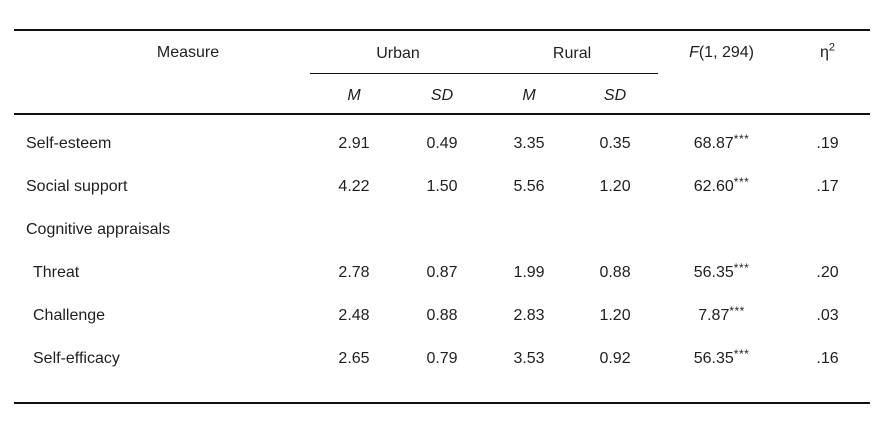  Describe the element at coordinates (354, 186) in the screenshot. I see `urban-mean-value: 4.22` at that location.